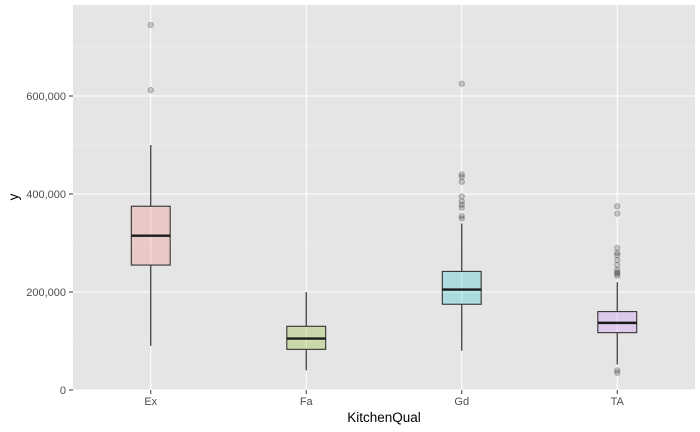  Describe the element at coordinates (63, 391) in the screenshot. I see `y-tick-label: 0` at that location.